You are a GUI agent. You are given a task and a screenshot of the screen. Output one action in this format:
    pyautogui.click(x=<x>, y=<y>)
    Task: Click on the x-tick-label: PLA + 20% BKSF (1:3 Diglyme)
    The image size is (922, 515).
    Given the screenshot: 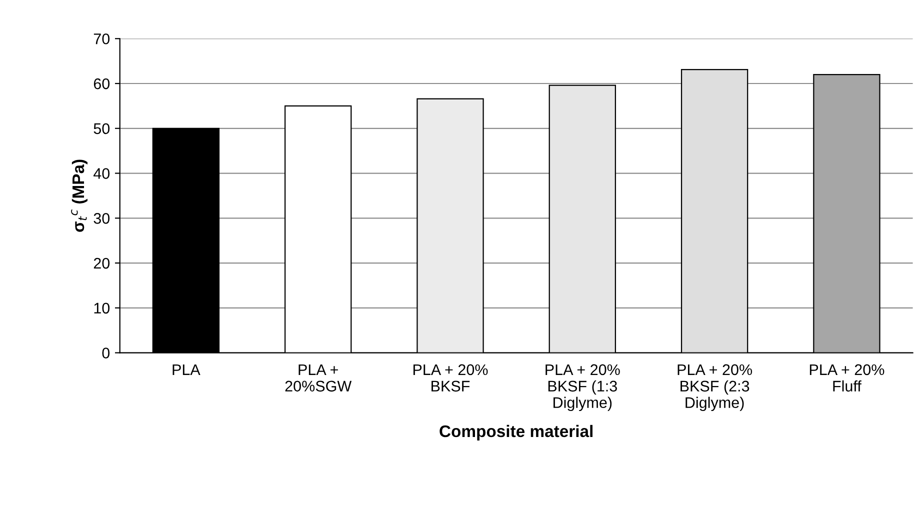 What is the action you would take?
    pyautogui.click(x=583, y=388)
    